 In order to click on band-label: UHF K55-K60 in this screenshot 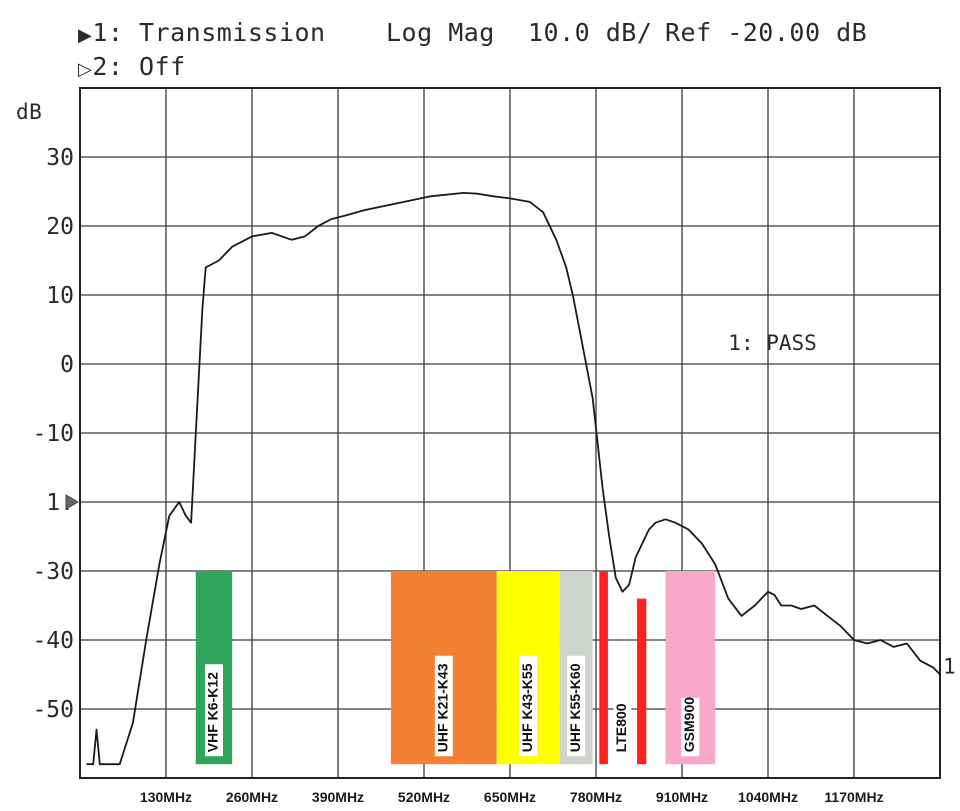, I will do `click(575, 707)`.